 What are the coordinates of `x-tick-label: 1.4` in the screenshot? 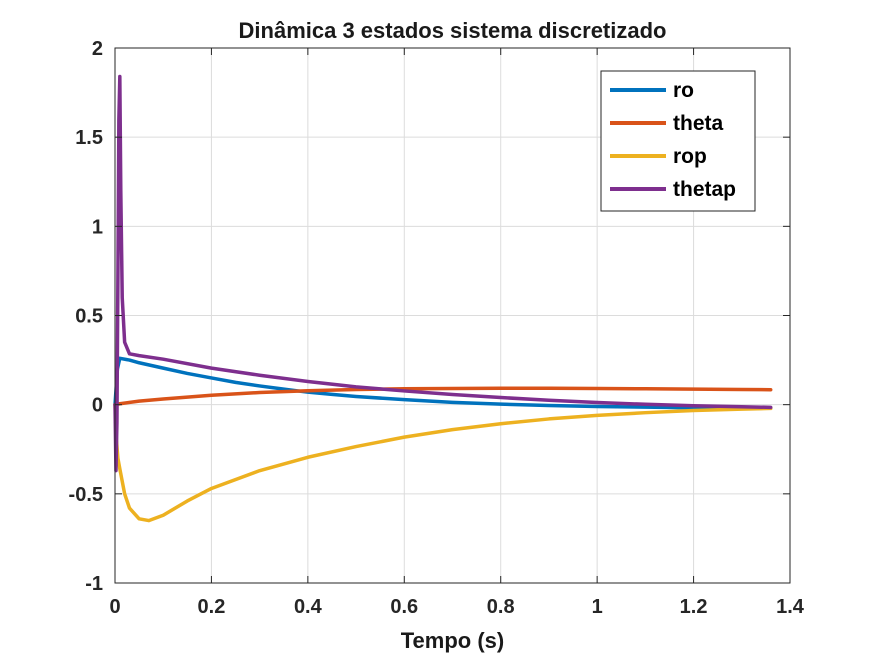 It's located at (790, 607).